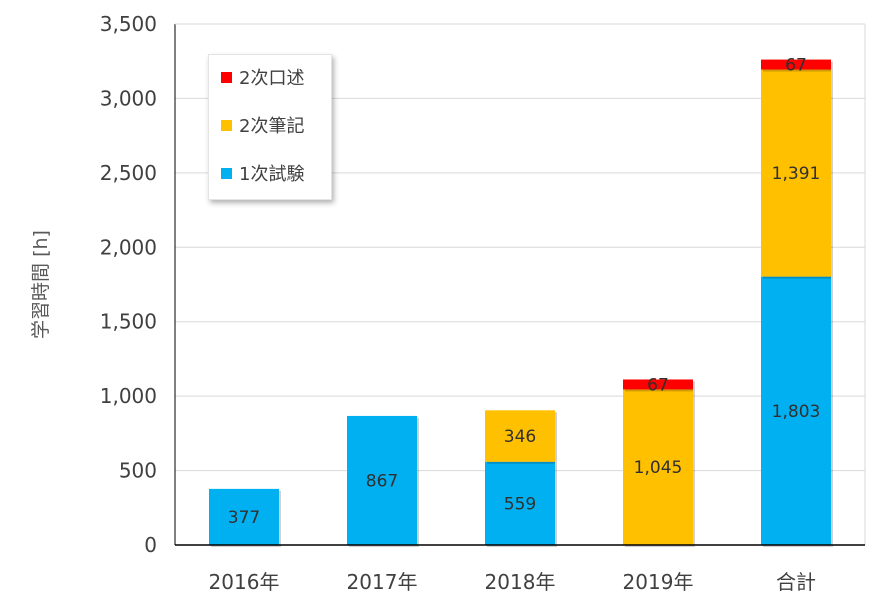  I want to click on y-tick-label: 1,500, so click(128, 322).